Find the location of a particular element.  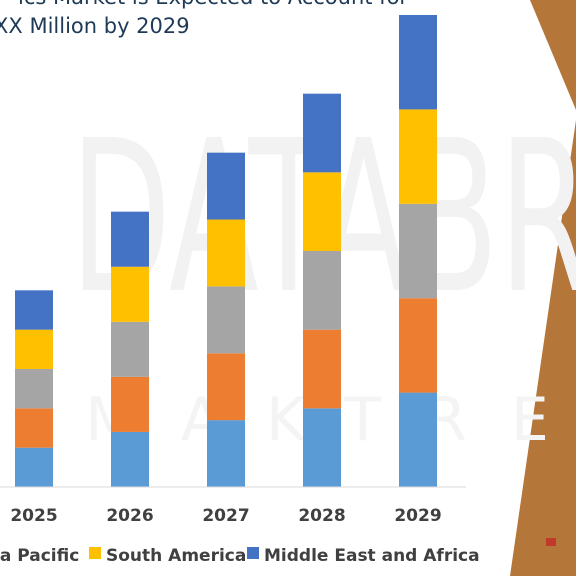

decorative-brown-wedge is located at coordinates (553, 55).